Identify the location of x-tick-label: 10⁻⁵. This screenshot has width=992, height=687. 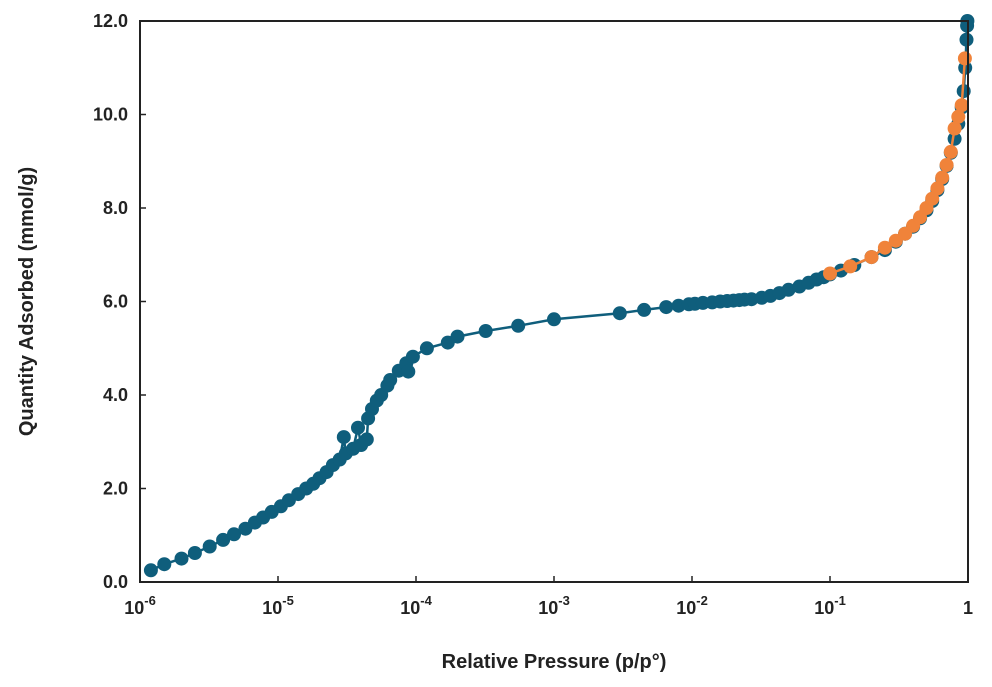
(278, 605).